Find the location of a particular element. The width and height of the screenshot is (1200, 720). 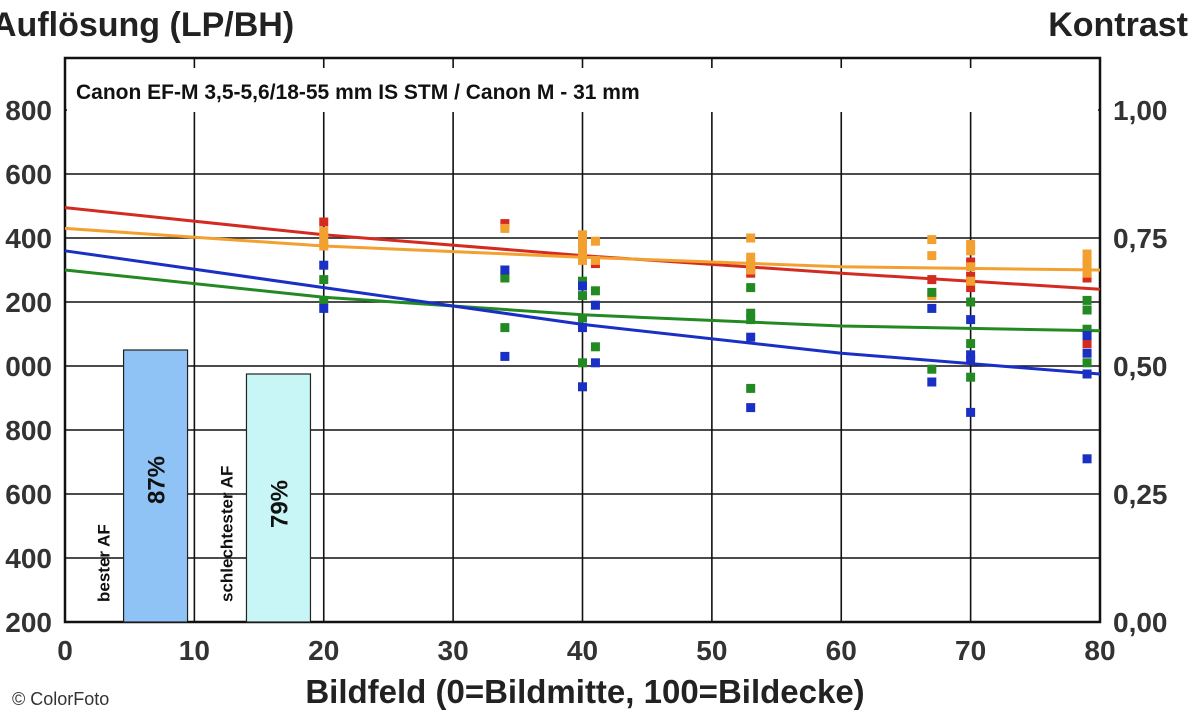

y2-tick-label: 0,50 is located at coordinates (1140, 366).